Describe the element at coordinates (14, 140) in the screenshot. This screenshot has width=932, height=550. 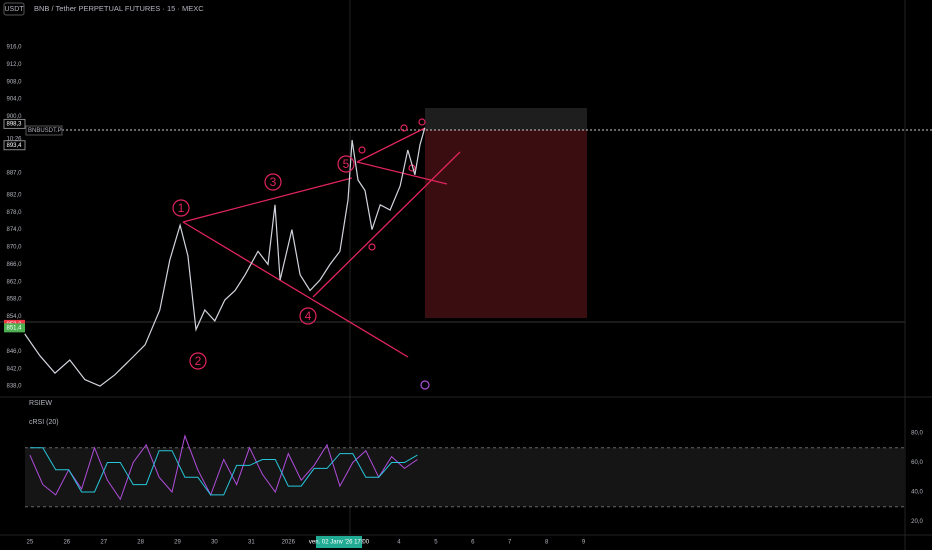
I see `countdown: 10:26` at that location.